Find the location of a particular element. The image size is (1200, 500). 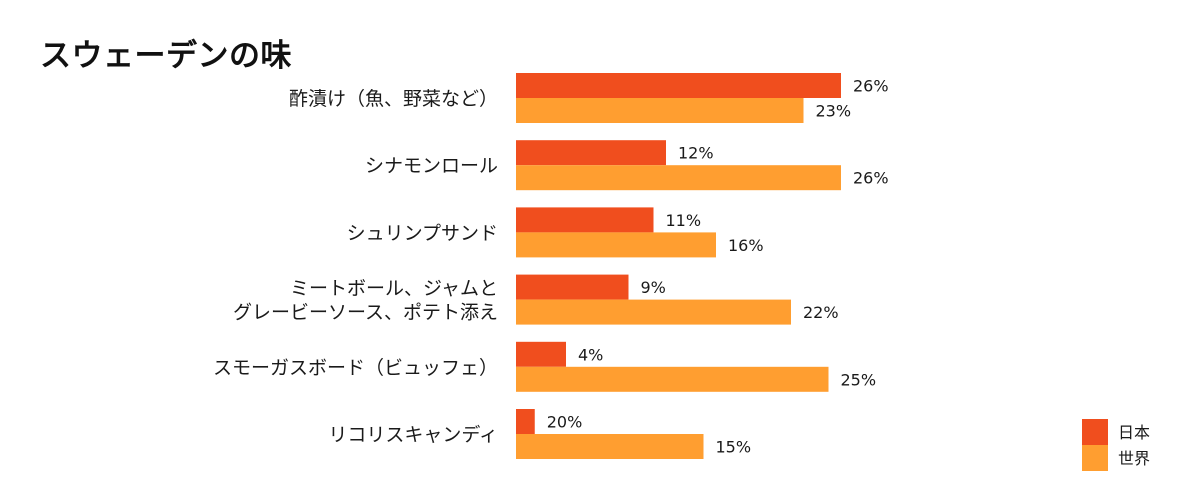

category-label-line: スモーガスボード（ビュッフェ） is located at coordinates (355, 368).